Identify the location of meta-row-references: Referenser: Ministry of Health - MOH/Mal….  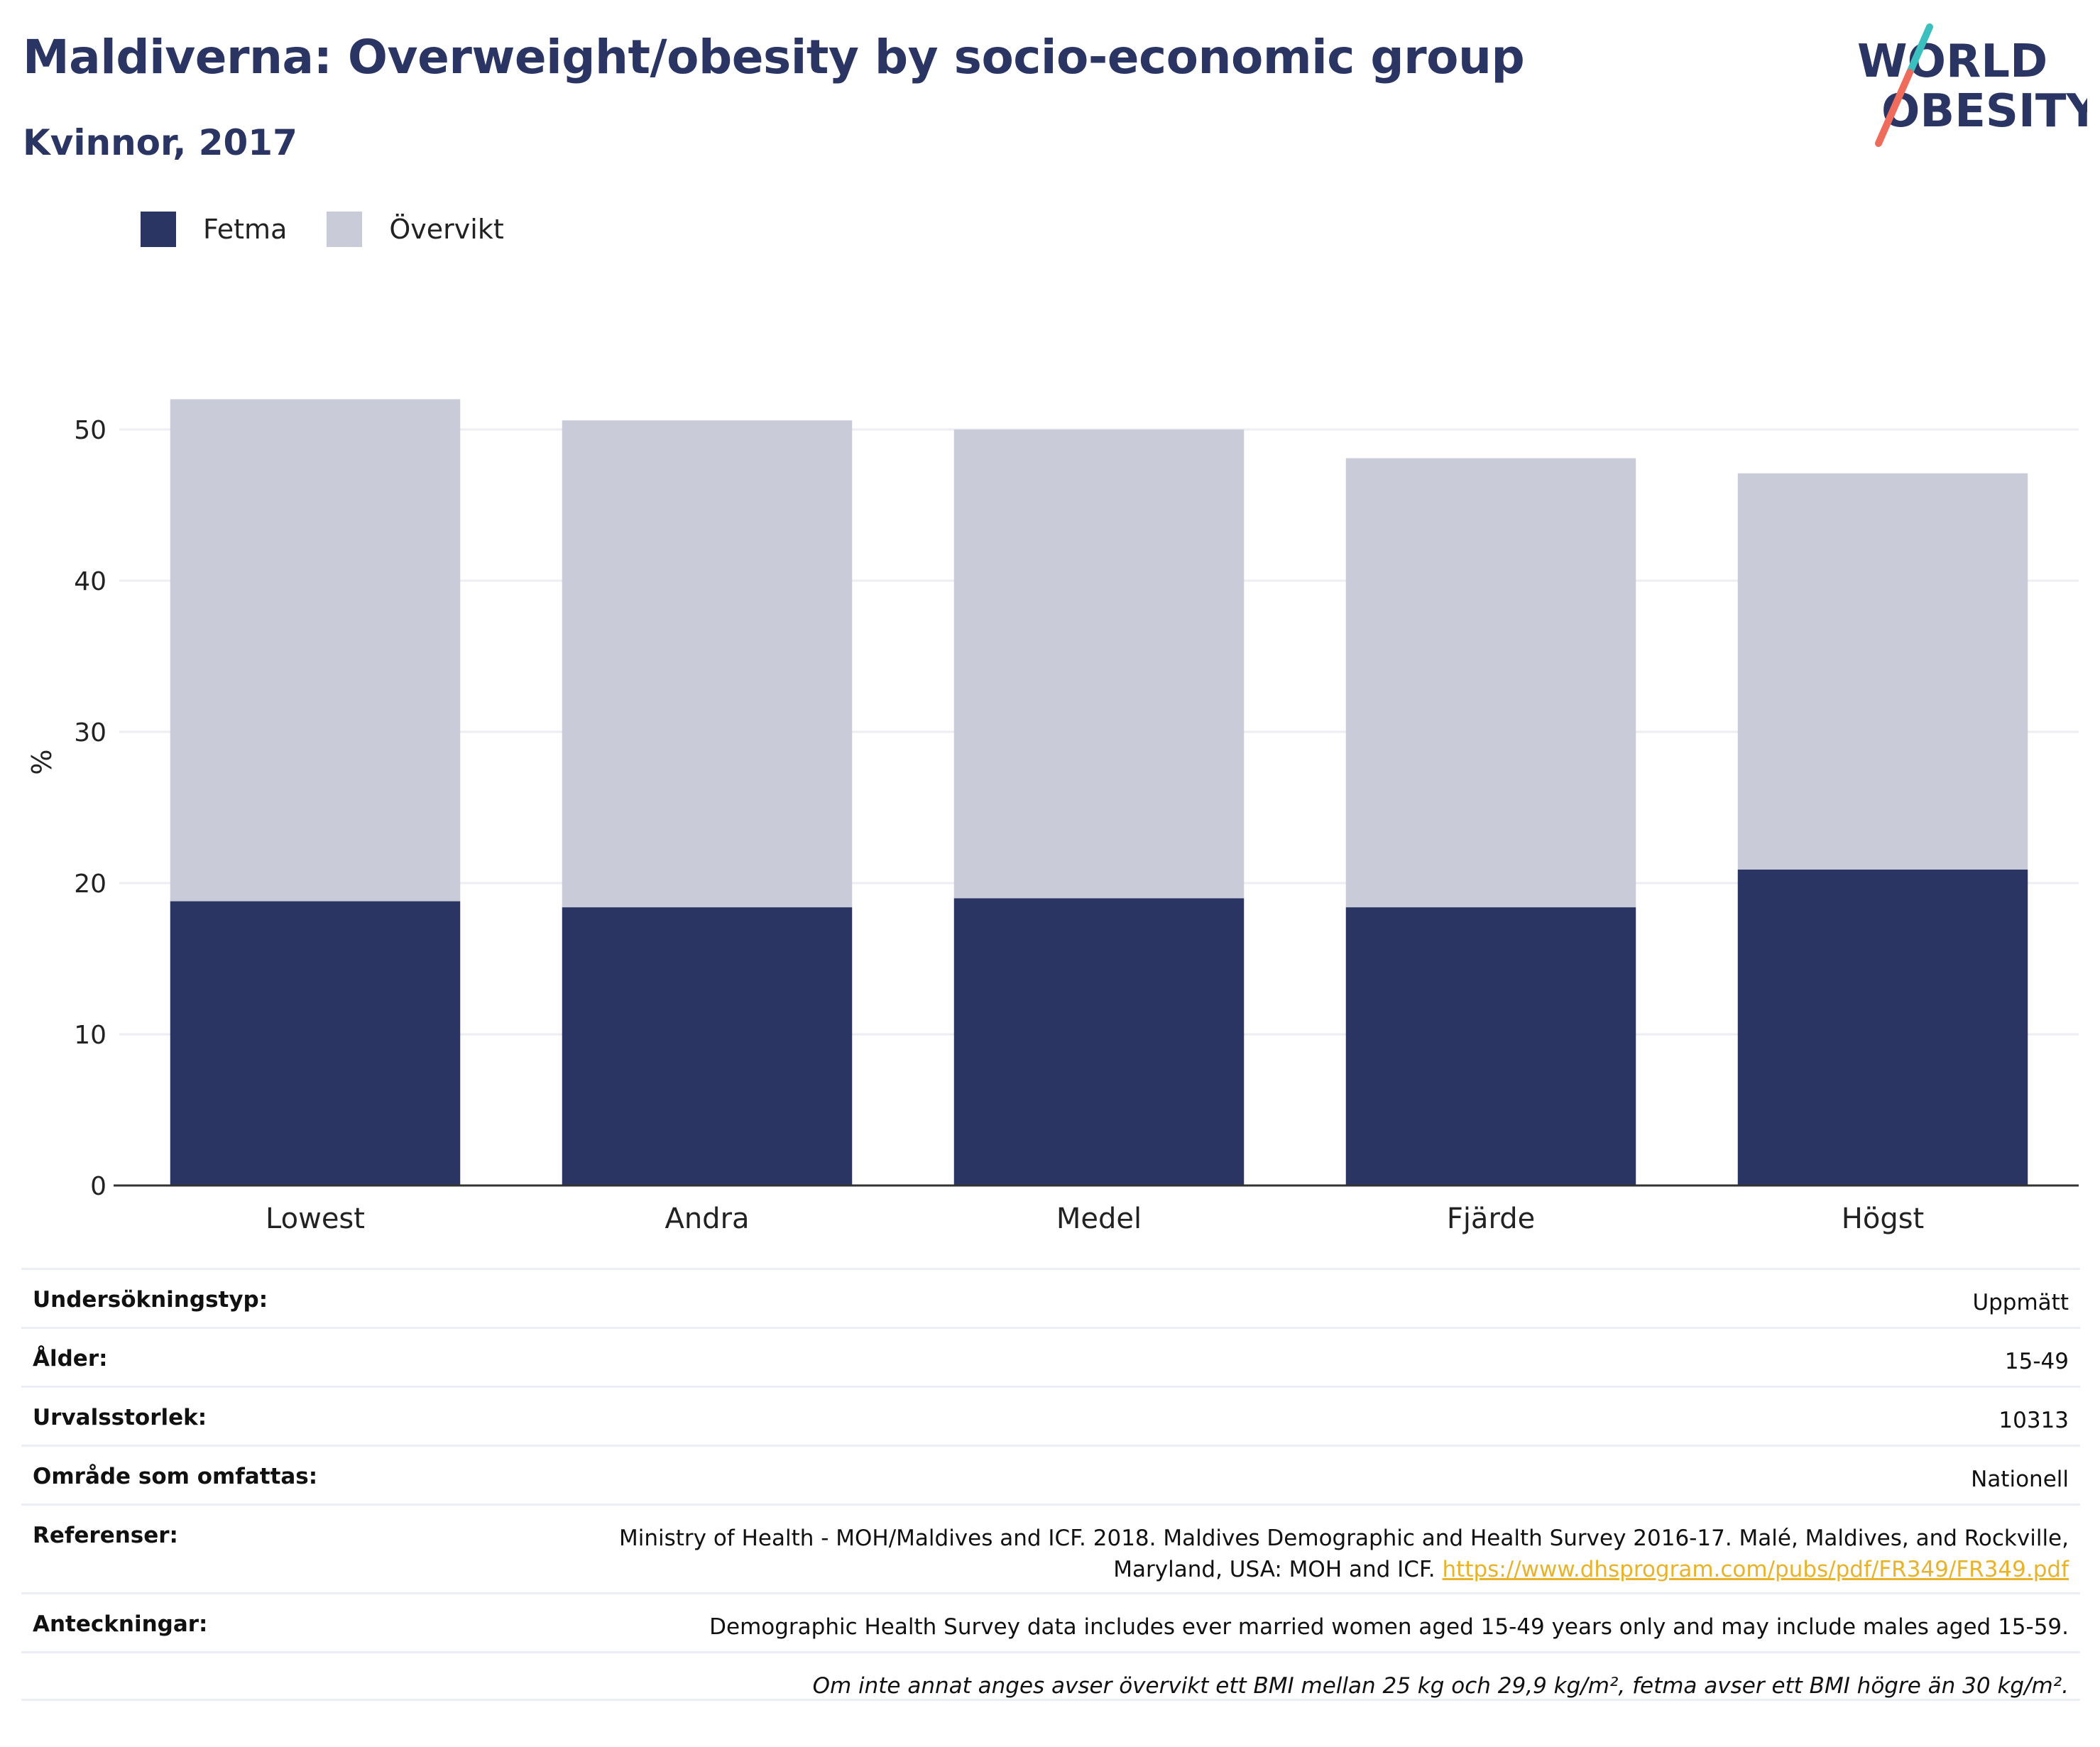
(1050, 1548).